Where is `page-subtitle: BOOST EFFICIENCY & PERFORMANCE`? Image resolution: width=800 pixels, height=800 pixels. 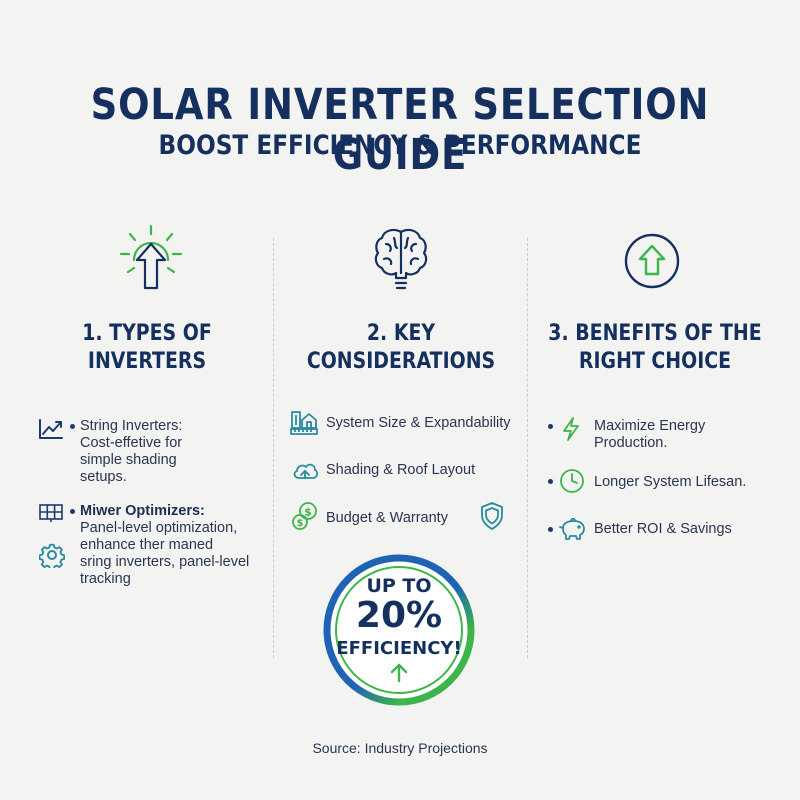 page-subtitle: BOOST EFFICIENCY & PERFORMANCE is located at coordinates (400, 145).